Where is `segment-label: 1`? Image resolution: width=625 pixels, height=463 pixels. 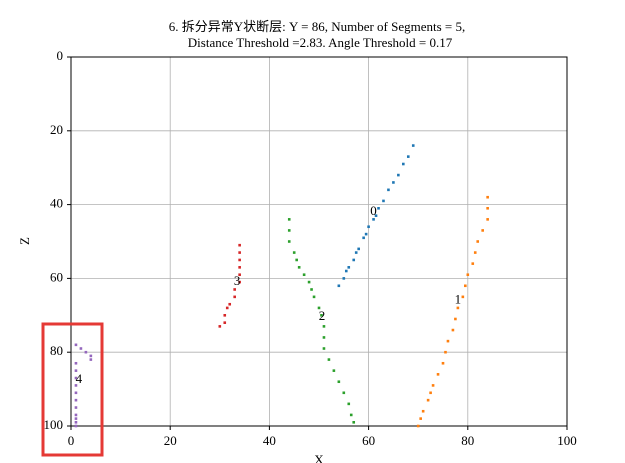 segment-label: 1 is located at coordinates (458, 299).